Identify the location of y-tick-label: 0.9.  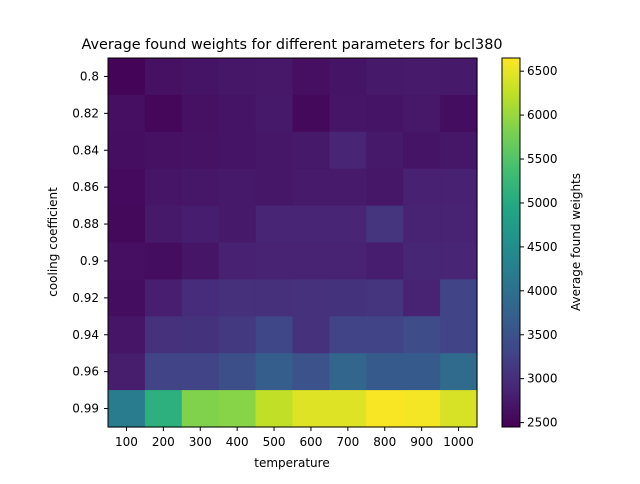
(89, 261).